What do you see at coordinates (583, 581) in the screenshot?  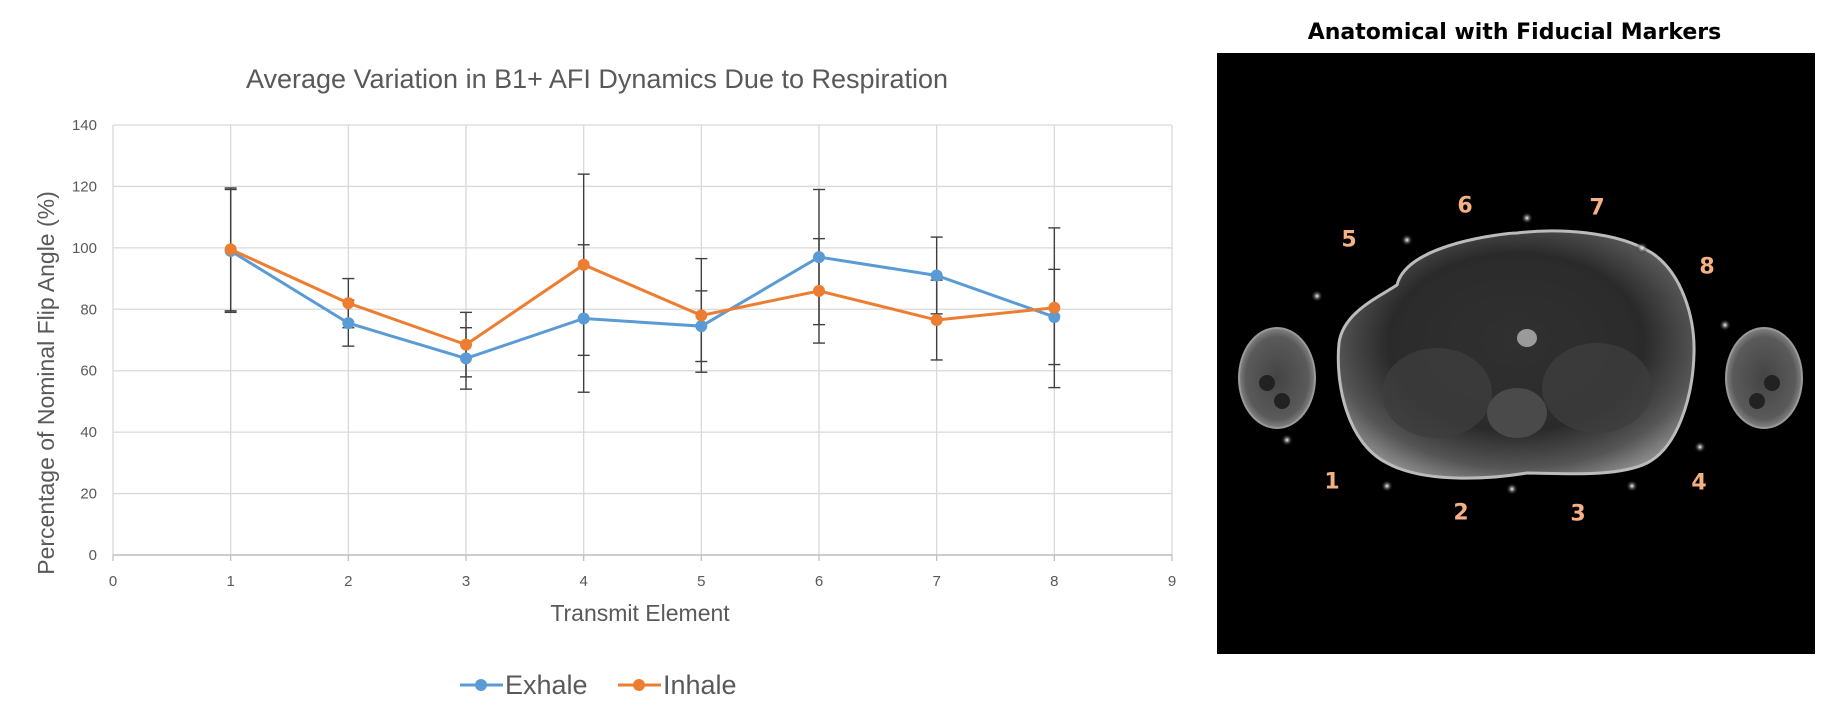 I see `x-tick-label: 4` at bounding box center [583, 581].